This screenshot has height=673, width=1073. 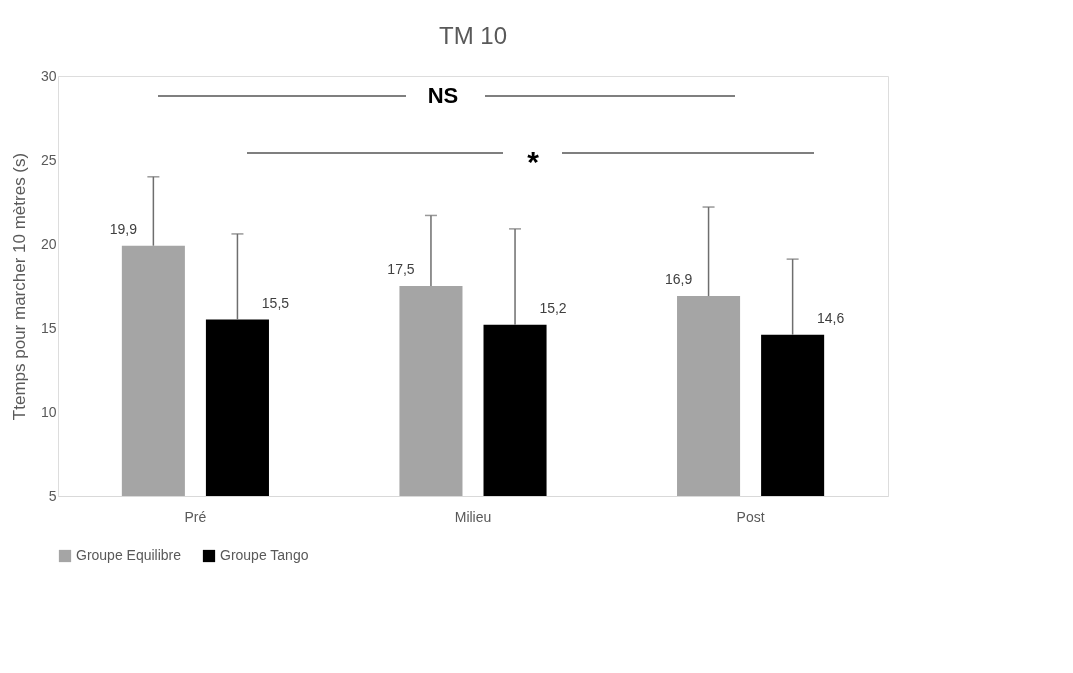 What do you see at coordinates (48, 243) in the screenshot?
I see `y-tick-label: 20` at bounding box center [48, 243].